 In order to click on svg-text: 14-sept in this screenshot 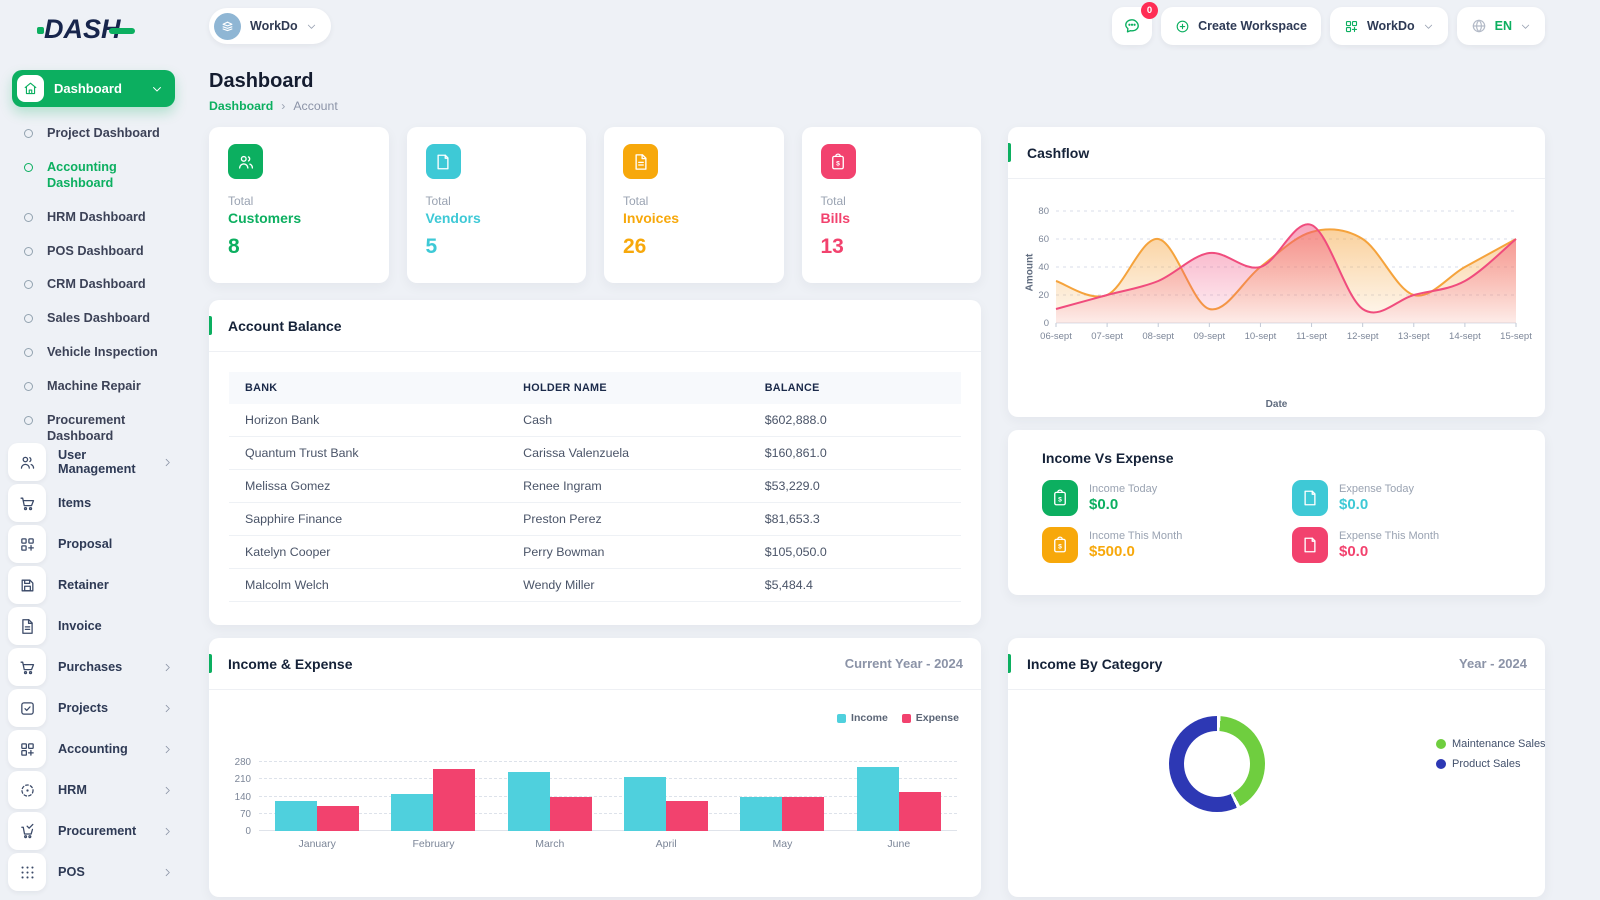, I will do `click(1465, 336)`.